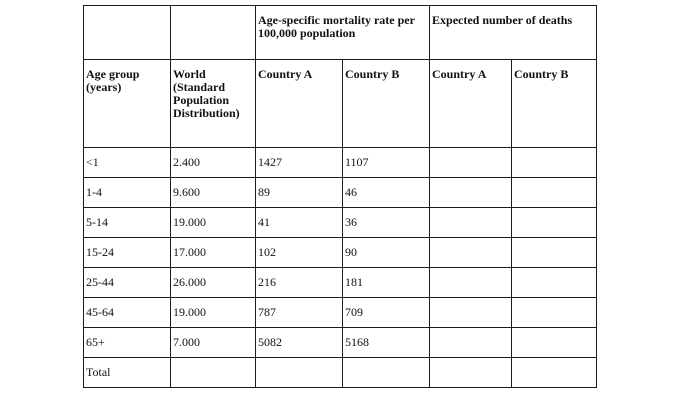 The width and height of the screenshot is (700, 403). I want to click on age-cell: 45-64, so click(127, 312).